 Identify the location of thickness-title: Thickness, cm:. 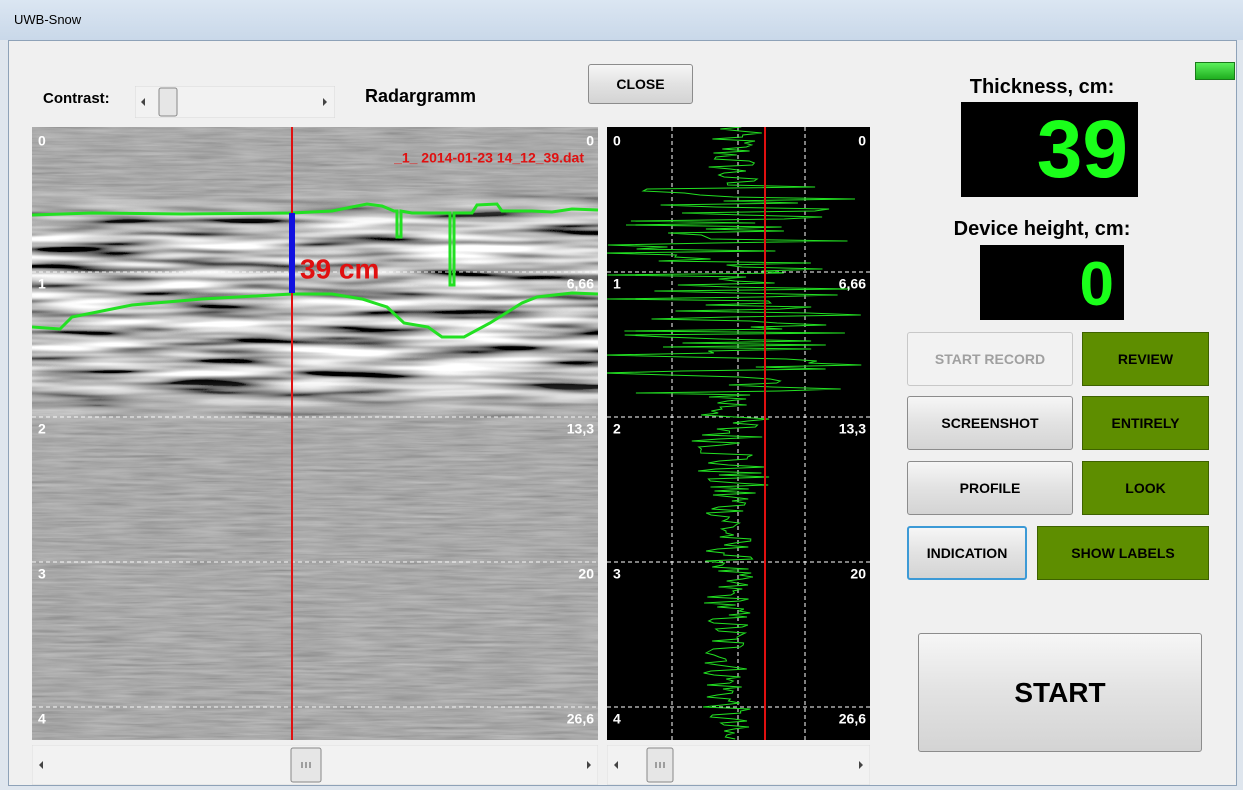
(1042, 87).